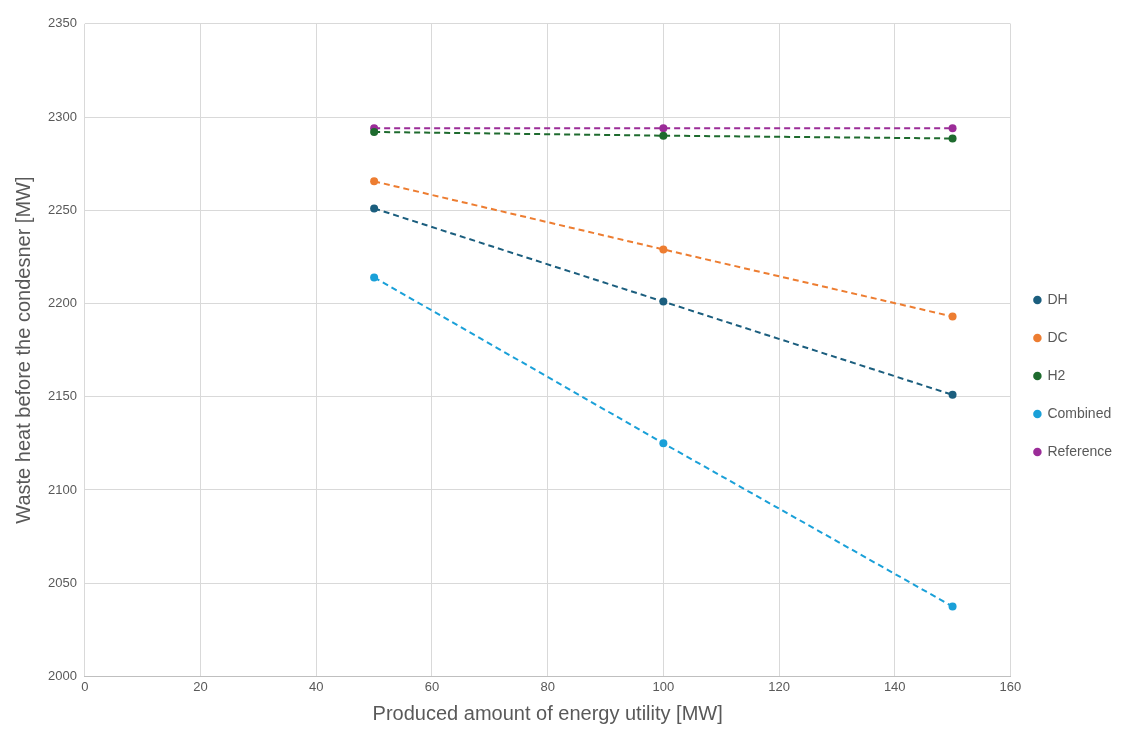  I want to click on y-tick-label: 2150, so click(62, 396).